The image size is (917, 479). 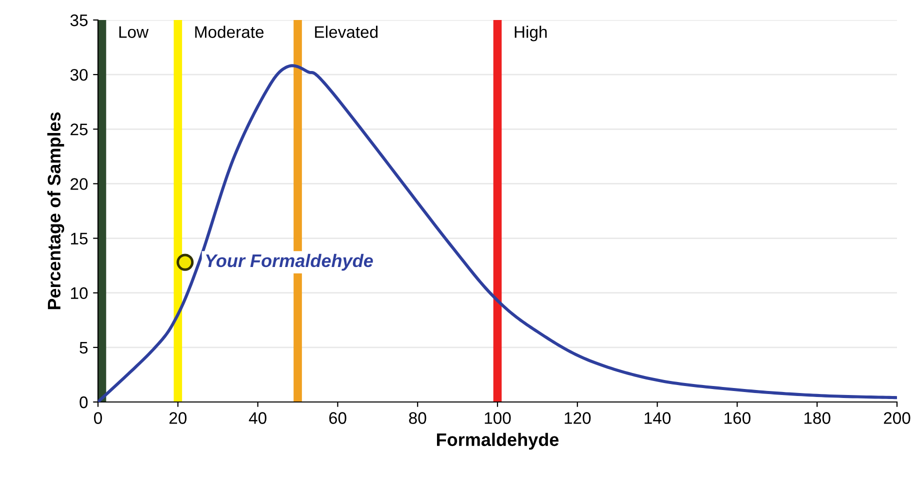 What do you see at coordinates (178, 418) in the screenshot?
I see `x-tick-label: 20` at bounding box center [178, 418].